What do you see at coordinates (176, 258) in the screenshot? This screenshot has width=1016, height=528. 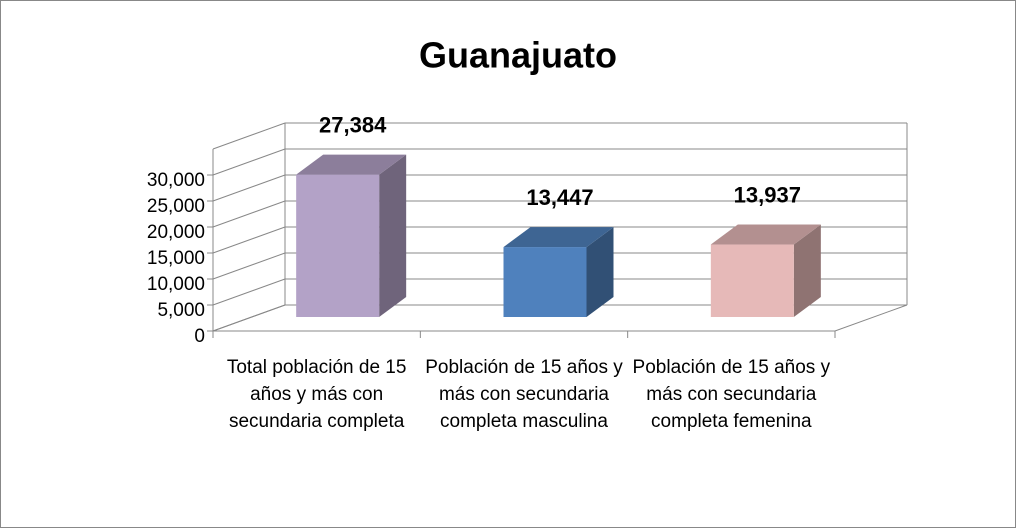 I see `y-tick-label: 15,000` at bounding box center [176, 258].